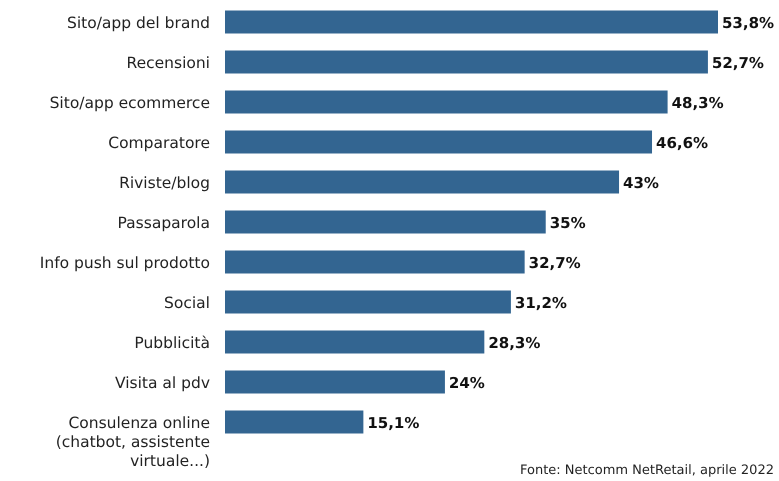  What do you see at coordinates (159, 143) in the screenshot?
I see `y-tick-label: Comparatore` at bounding box center [159, 143].